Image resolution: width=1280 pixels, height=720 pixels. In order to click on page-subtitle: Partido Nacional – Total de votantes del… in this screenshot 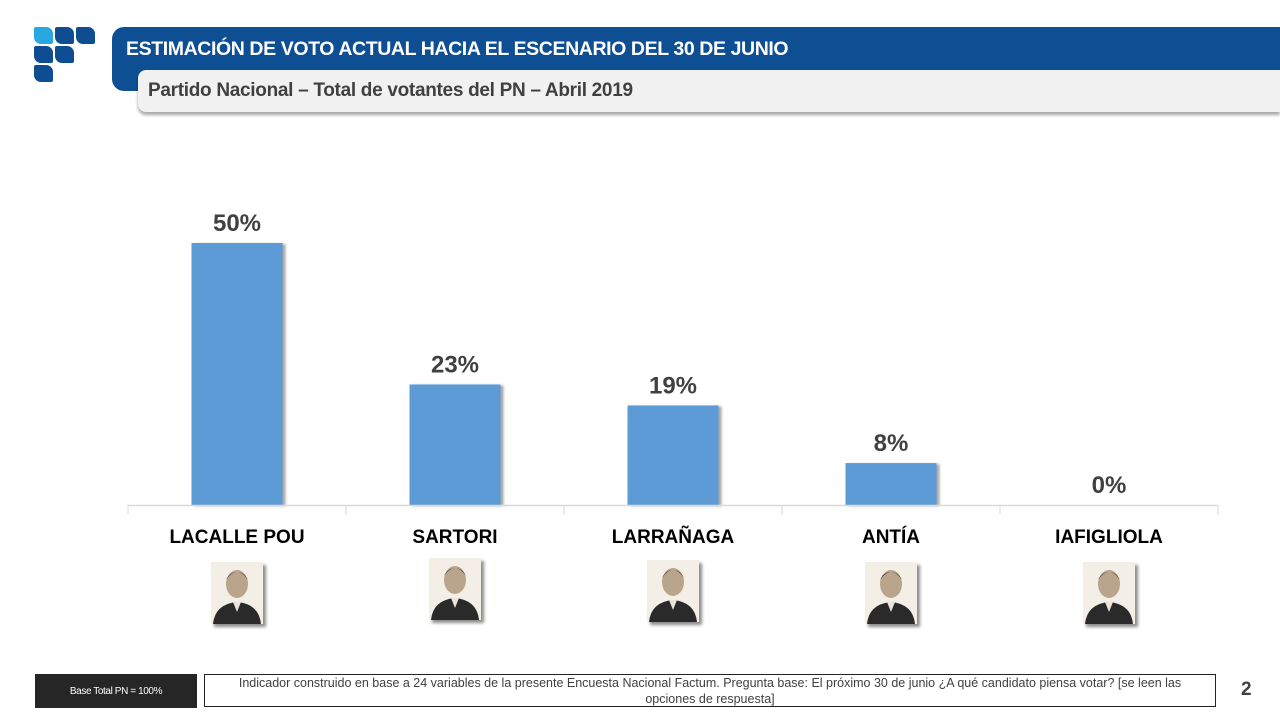, I will do `click(390, 90)`.